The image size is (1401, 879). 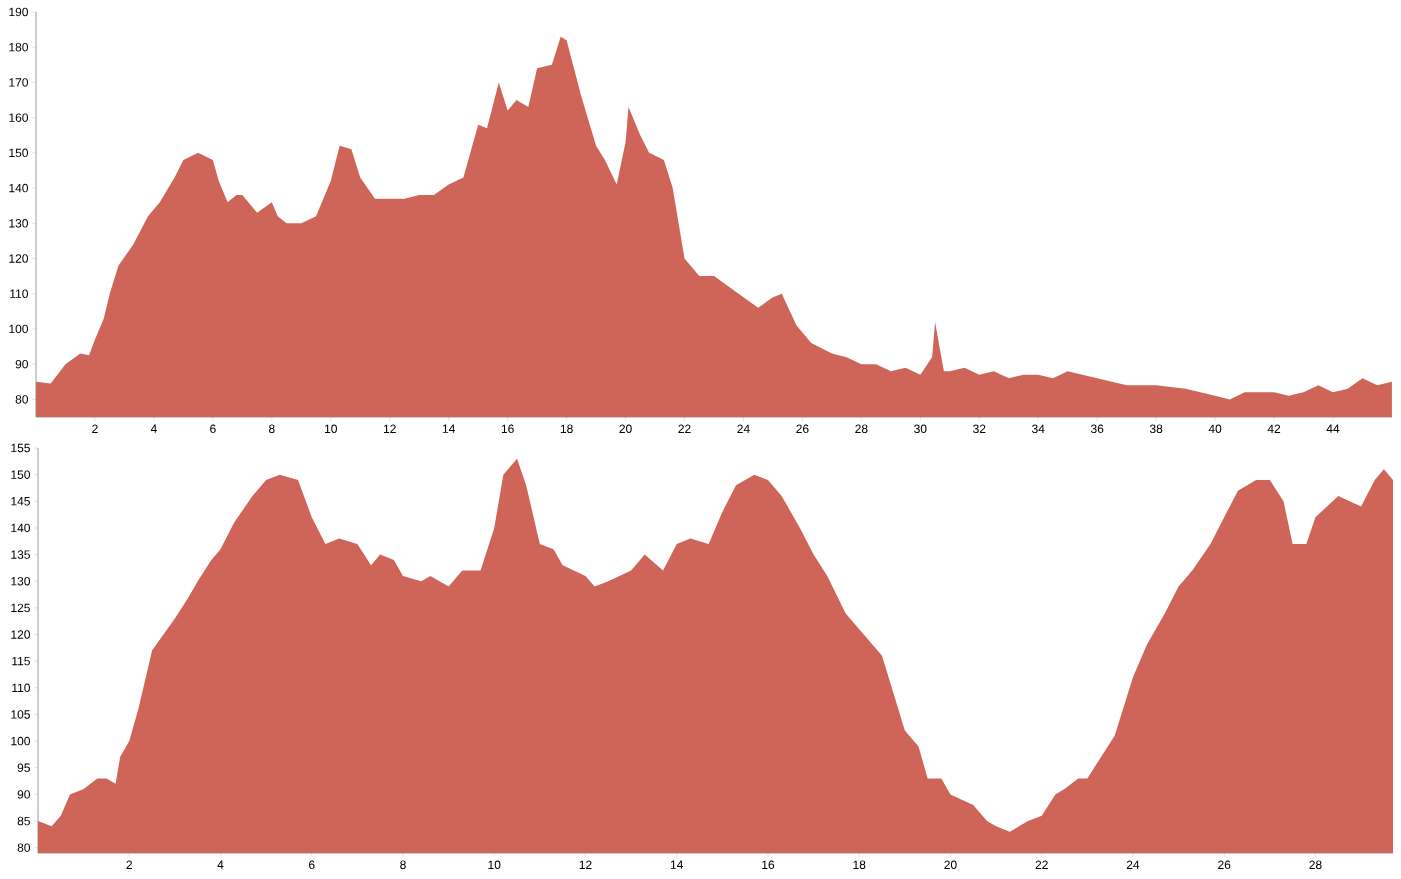 What do you see at coordinates (1156, 429) in the screenshot?
I see `x-tick-label: 38` at bounding box center [1156, 429].